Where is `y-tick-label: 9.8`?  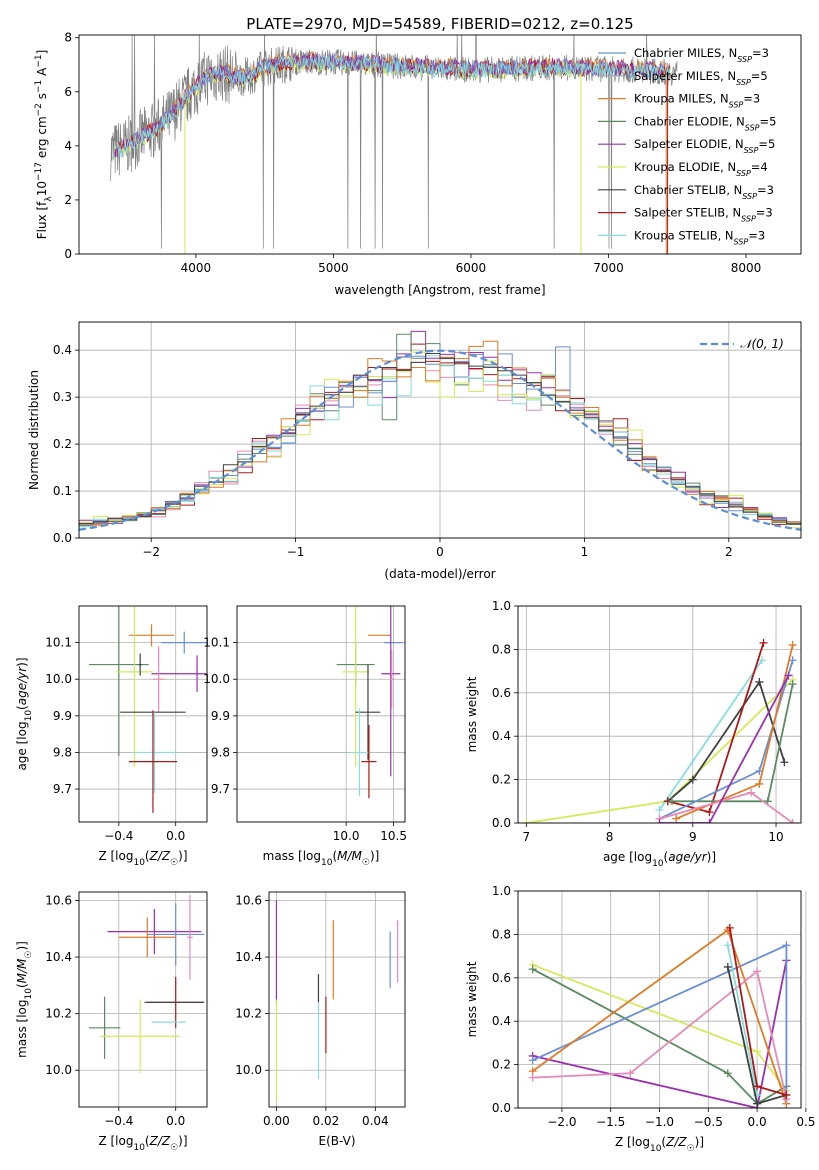
y-tick-label: 9.8 is located at coordinates (220, 752).